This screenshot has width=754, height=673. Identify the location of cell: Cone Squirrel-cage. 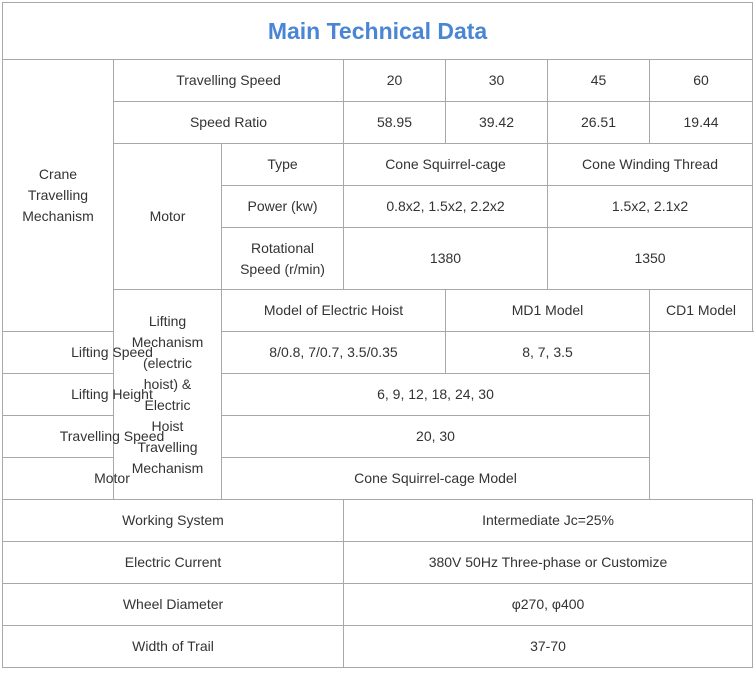
(445, 164).